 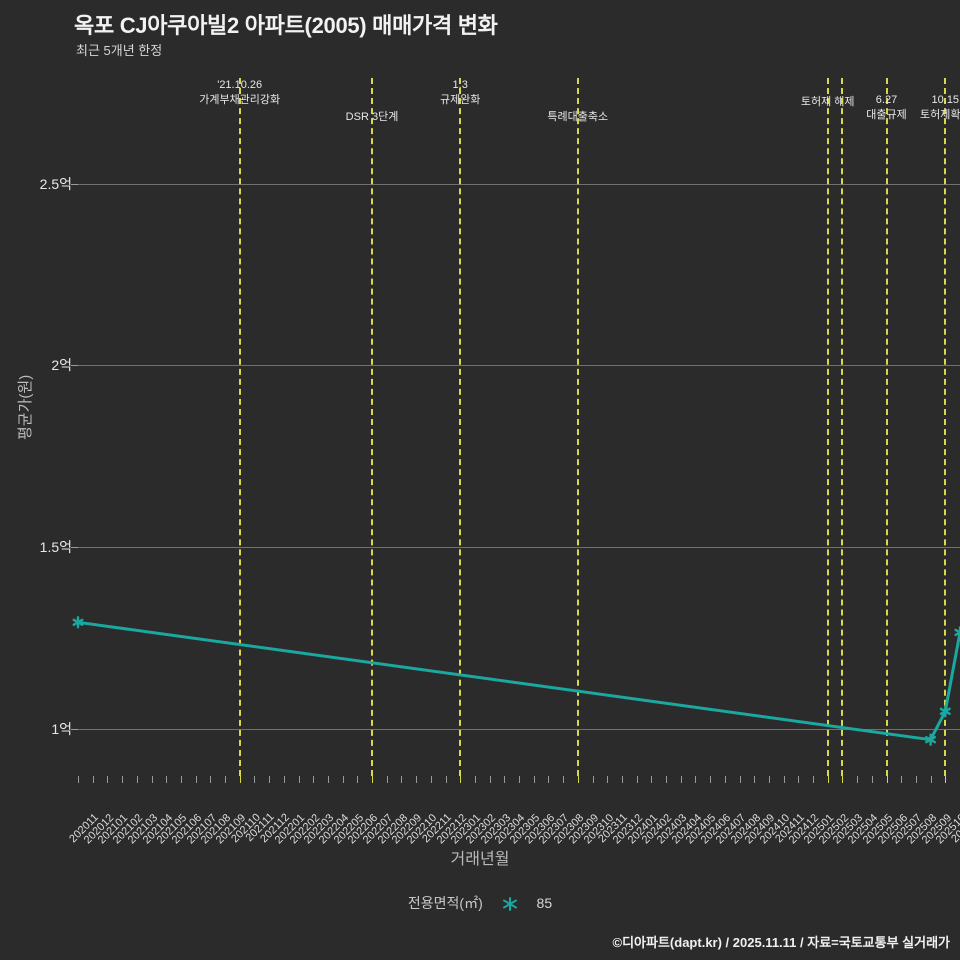 What do you see at coordinates (25, 407) in the screenshot?
I see `y-axis-title: 평균가(원)` at bounding box center [25, 407].